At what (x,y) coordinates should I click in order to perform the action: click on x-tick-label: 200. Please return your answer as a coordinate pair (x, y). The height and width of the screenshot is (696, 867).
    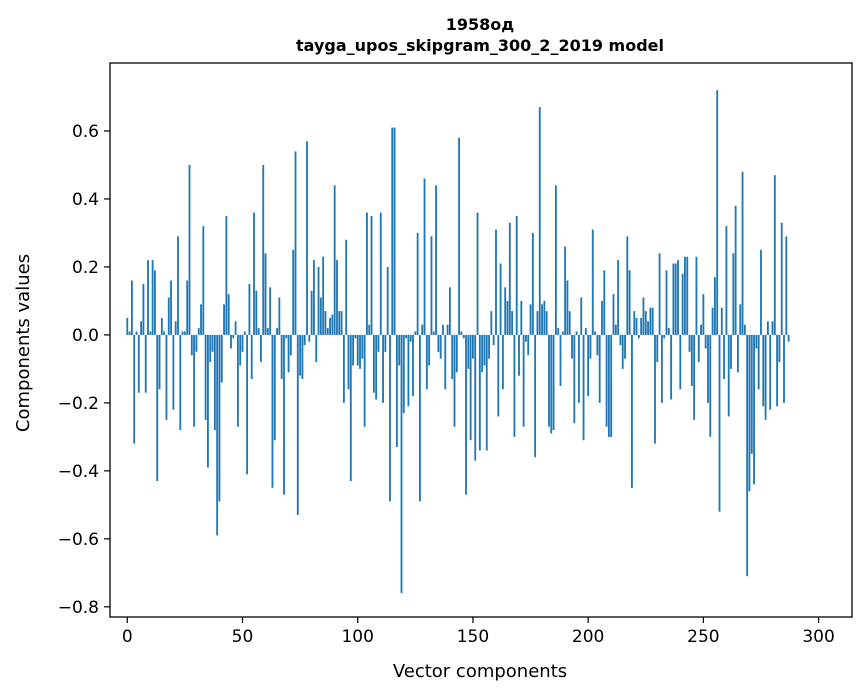
    Looking at the image, I should click on (588, 637).